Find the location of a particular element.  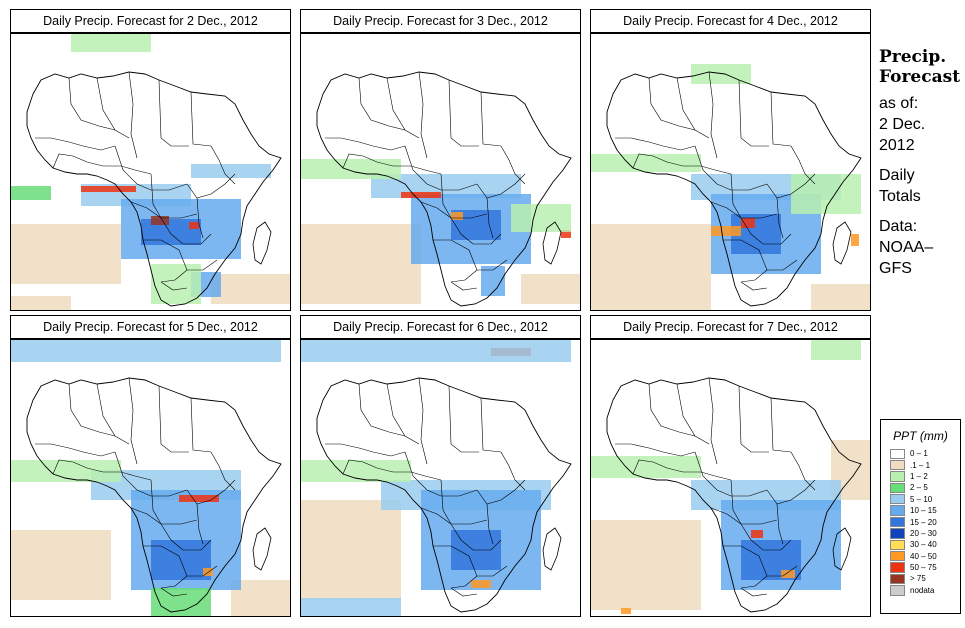

panel-title: Daily Precip. Forecast for 3 Dec., 2012 is located at coordinates (440, 21).